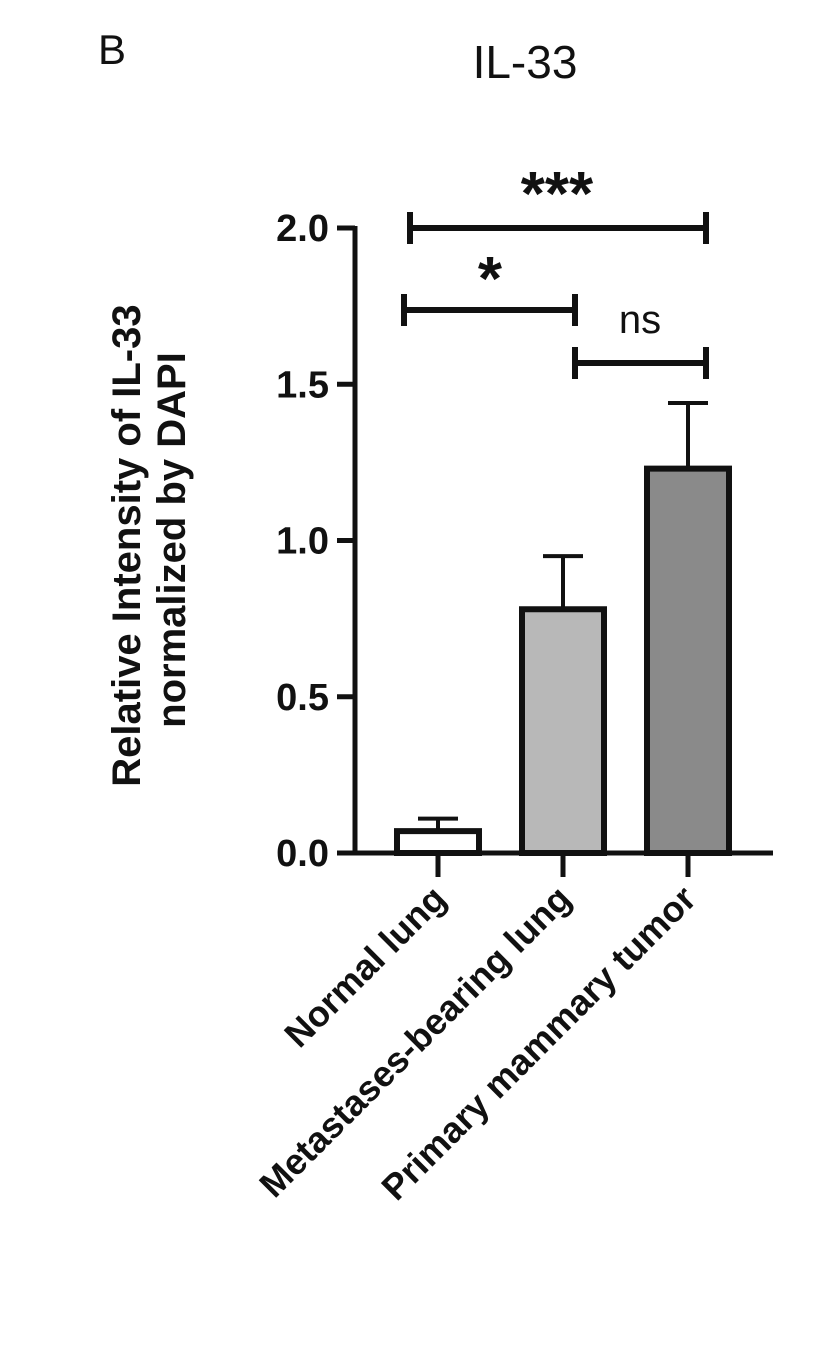  I want to click on significance-brackets: ****ns, so click(555, 269).